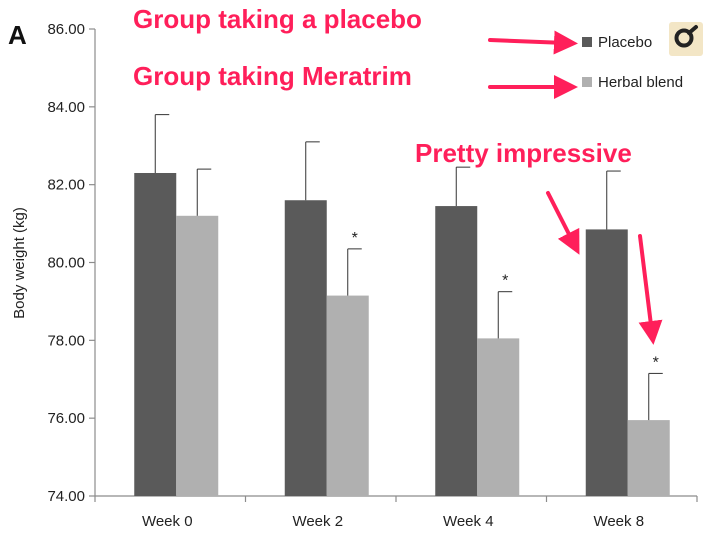 The image size is (712, 546). What do you see at coordinates (505, 281) in the screenshot?
I see `significance-star-2: *` at bounding box center [505, 281].